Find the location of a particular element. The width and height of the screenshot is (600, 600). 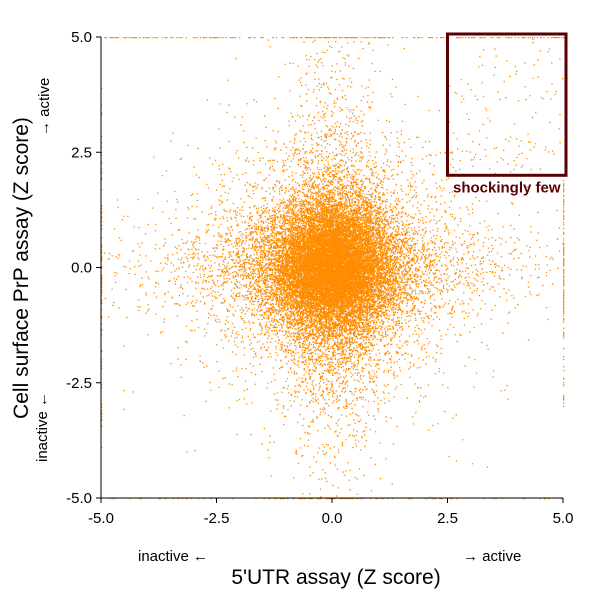

x-inactive-label: inactive ← is located at coordinates (173, 556).